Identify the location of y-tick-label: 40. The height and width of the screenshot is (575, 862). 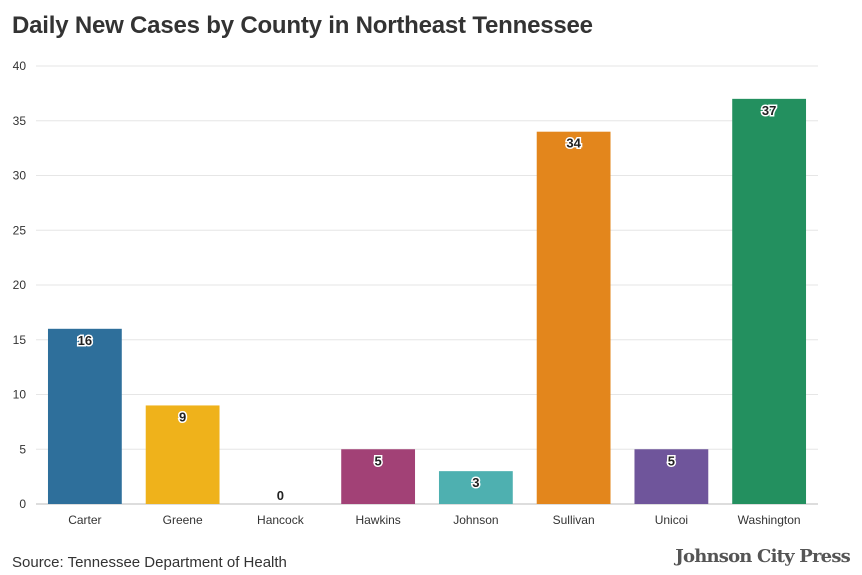
(20, 66).